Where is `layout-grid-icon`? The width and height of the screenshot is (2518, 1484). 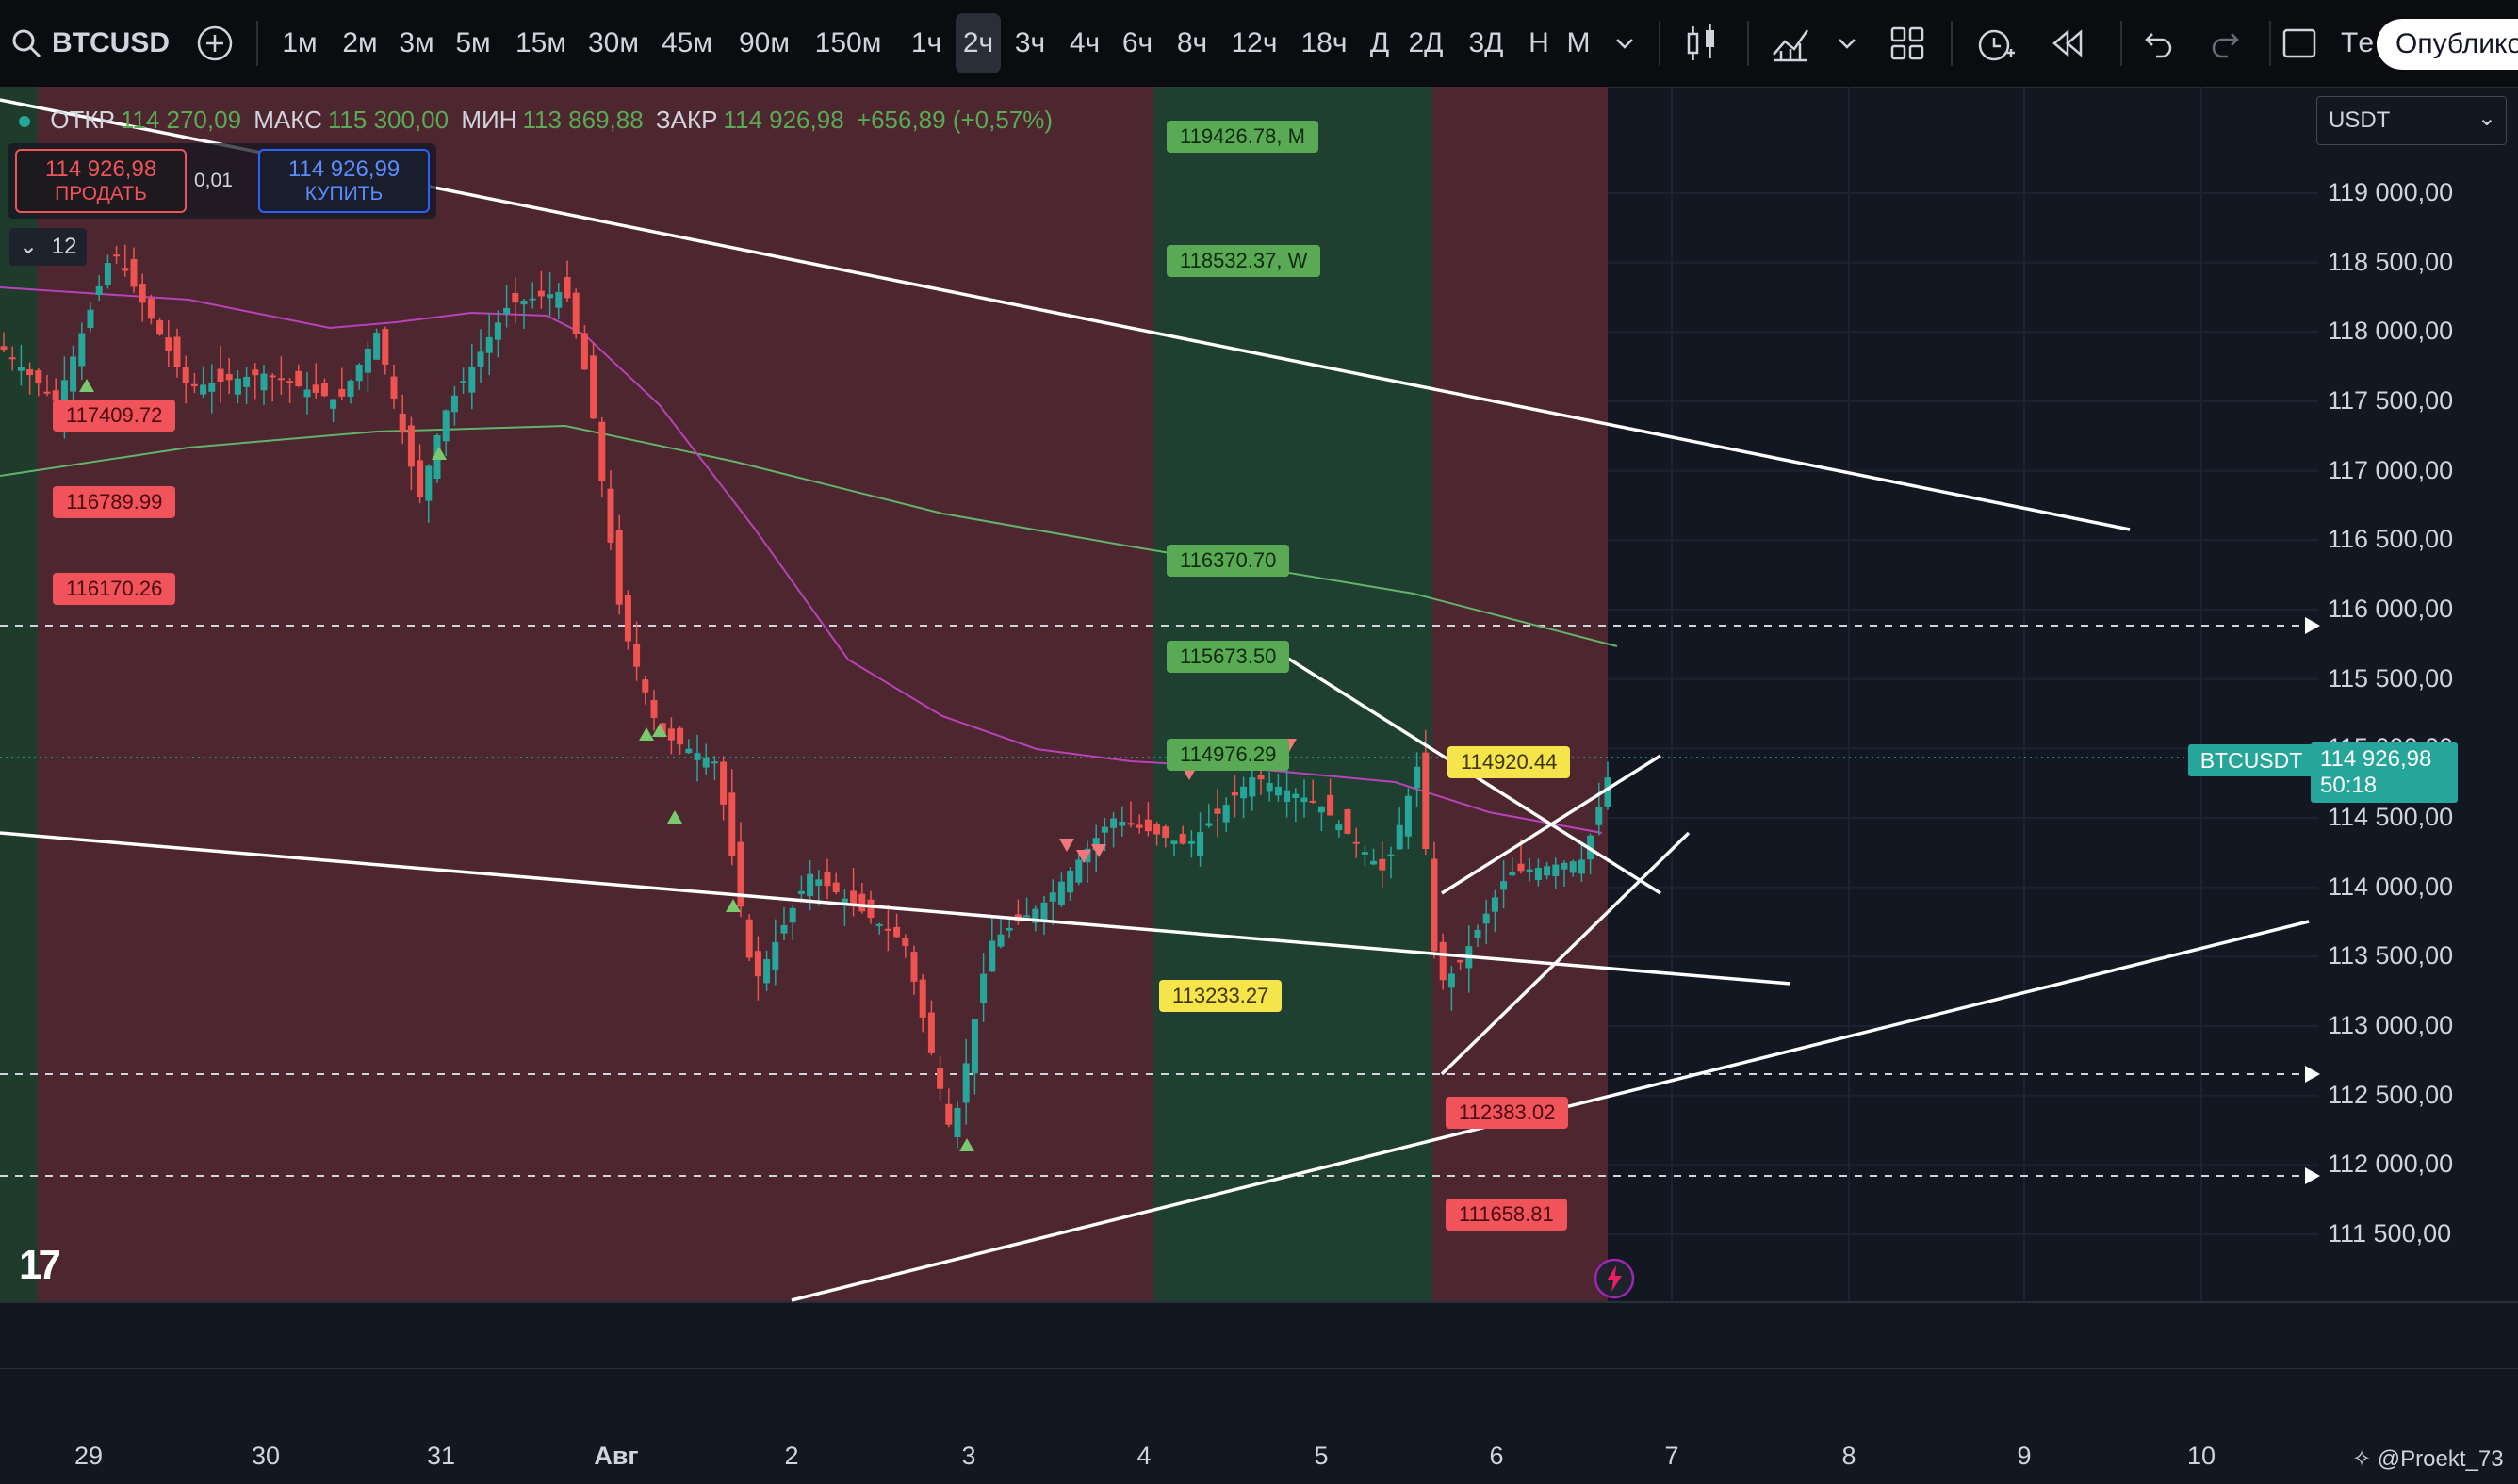
layout-grid-icon is located at coordinates (1907, 43).